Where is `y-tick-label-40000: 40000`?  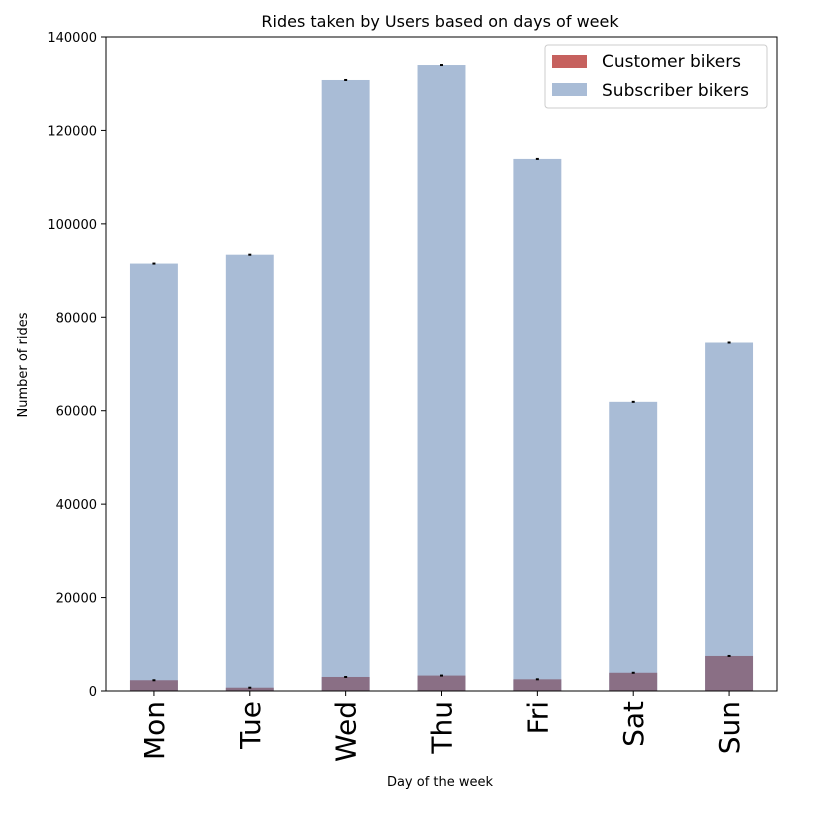
y-tick-label-40000: 40000 is located at coordinates (76, 505).